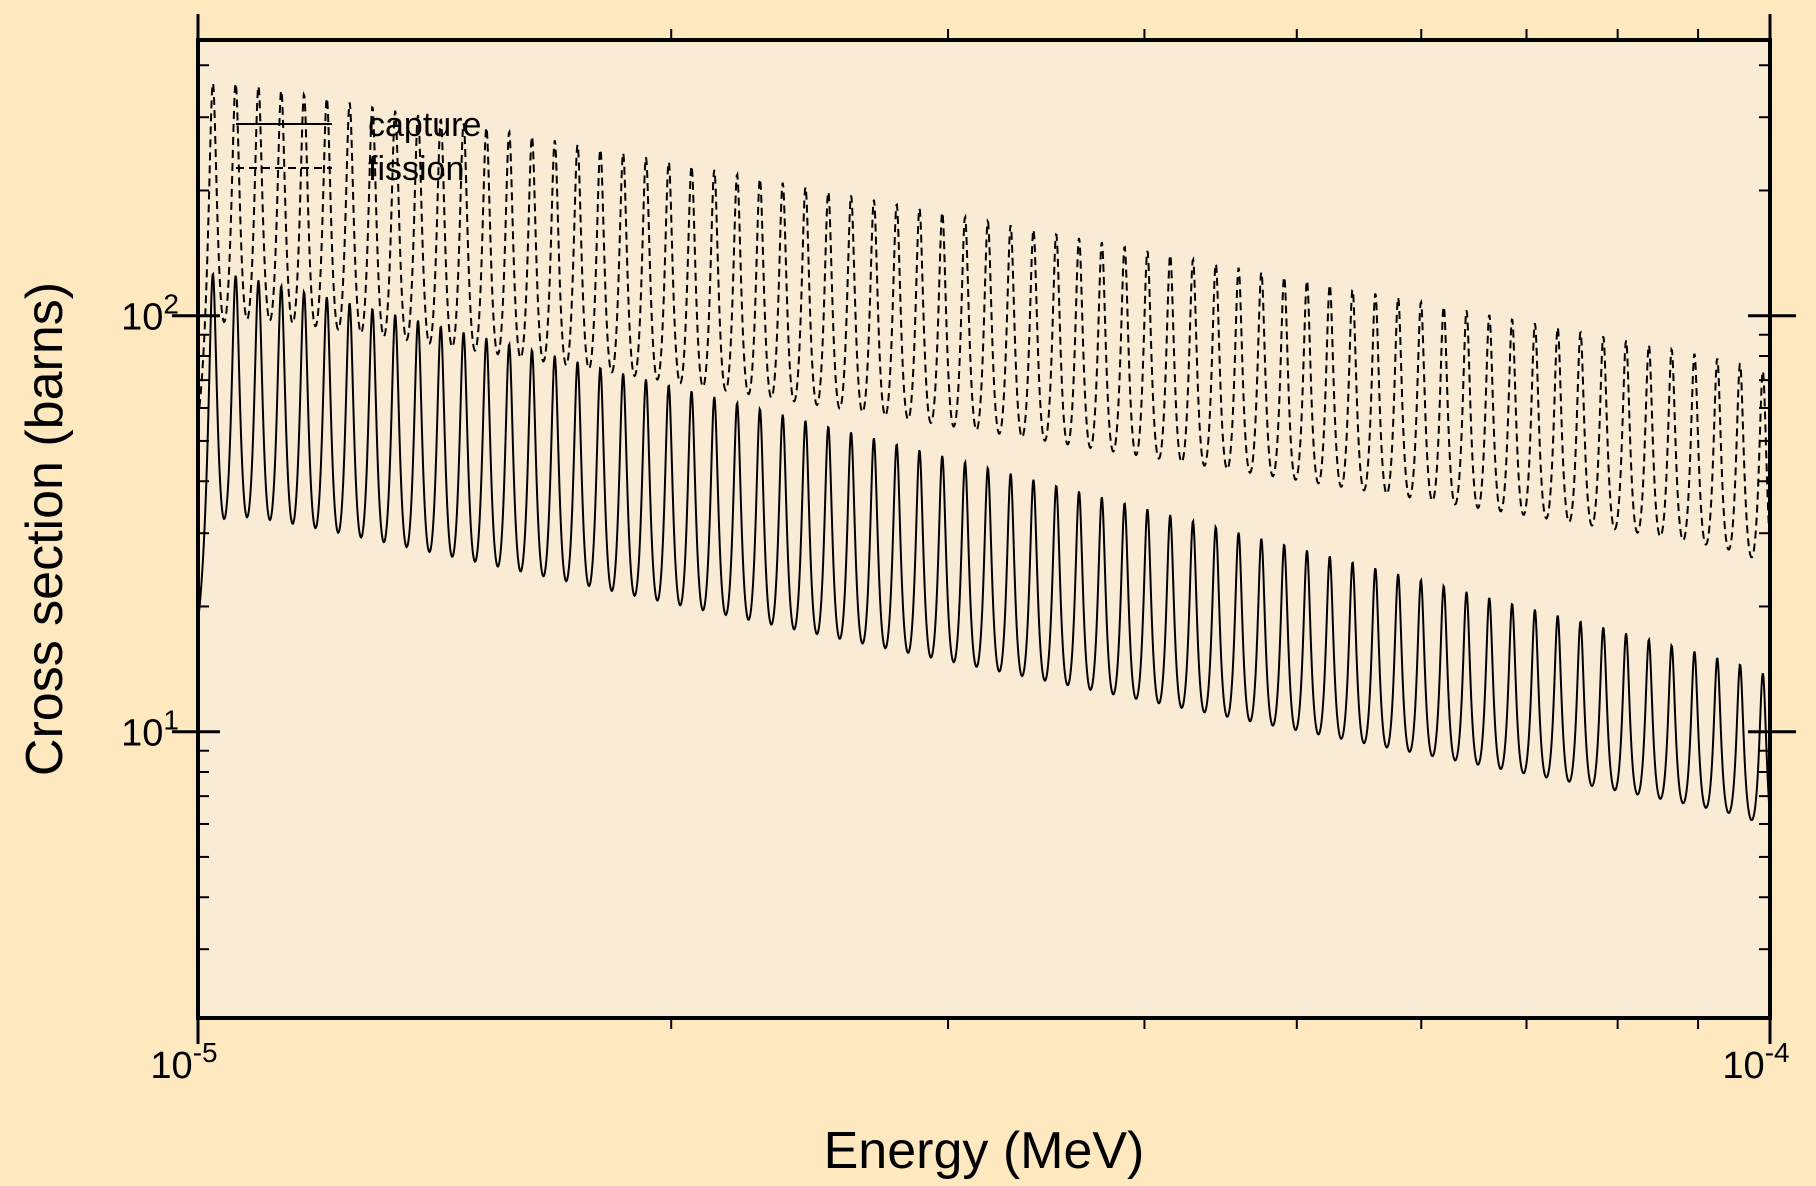 Image resolution: width=1816 pixels, height=1186 pixels. I want to click on y-tick-label: 10¹, so click(150, 730).